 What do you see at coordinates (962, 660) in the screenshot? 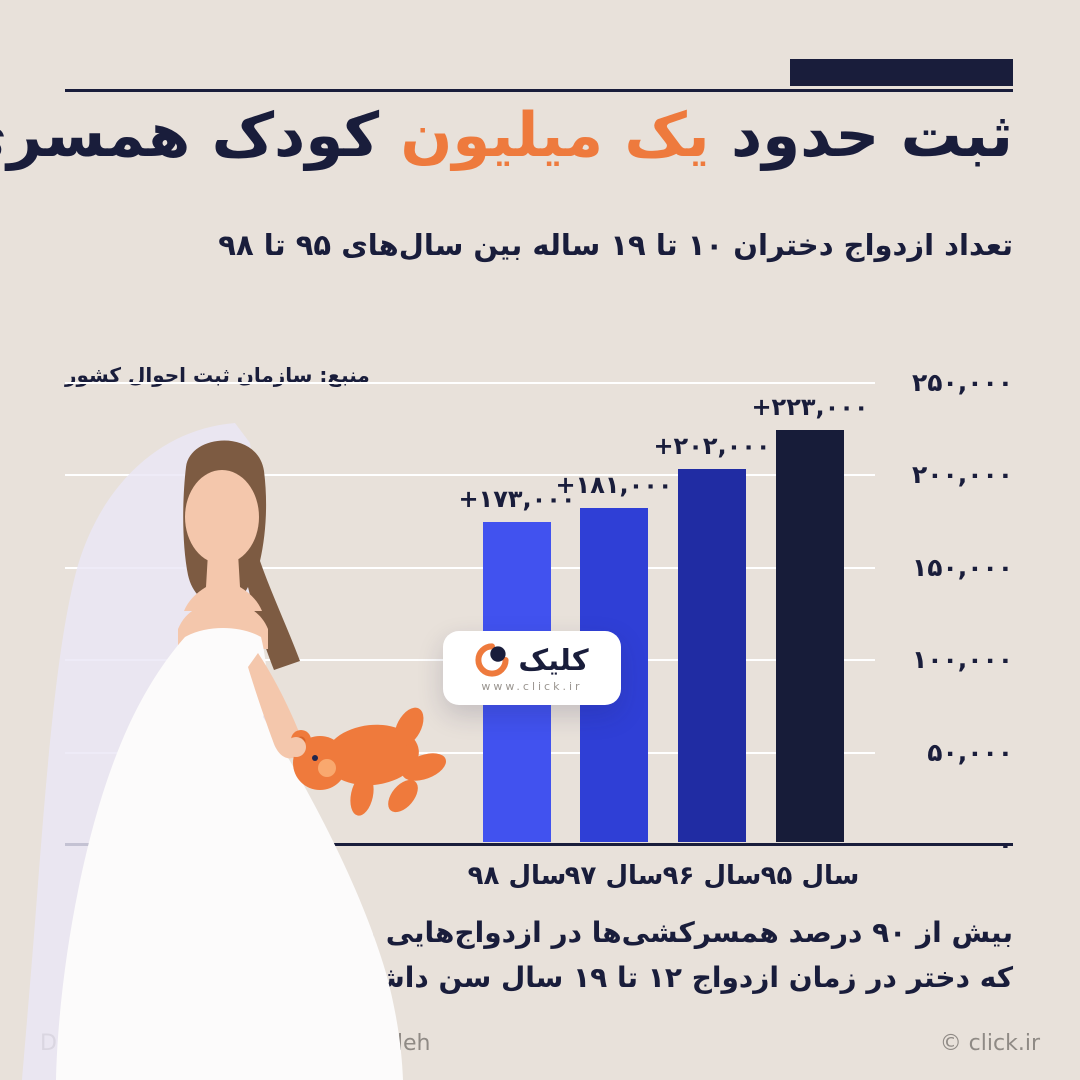
I see `y-tick-label: ۱۰۰,۰۰۰` at bounding box center [962, 660].